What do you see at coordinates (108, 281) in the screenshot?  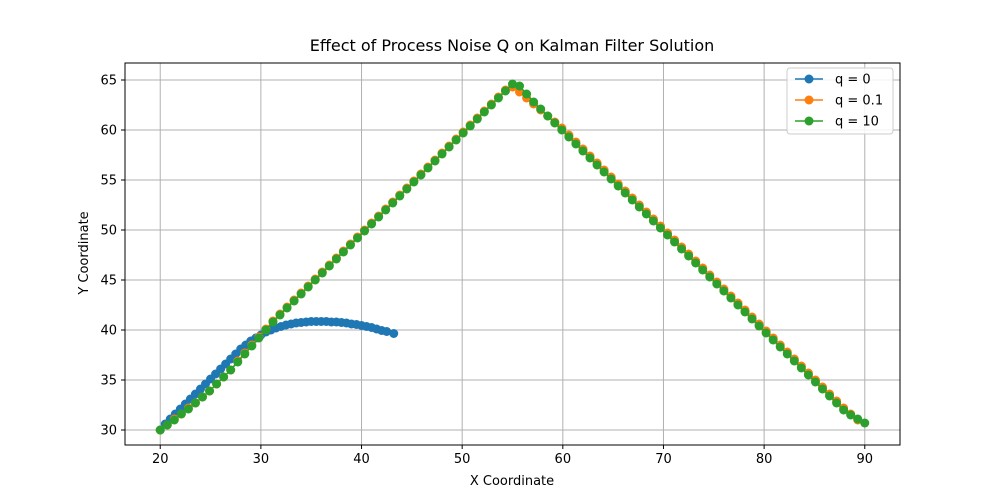 I see `y-tick-label: 45` at bounding box center [108, 281].